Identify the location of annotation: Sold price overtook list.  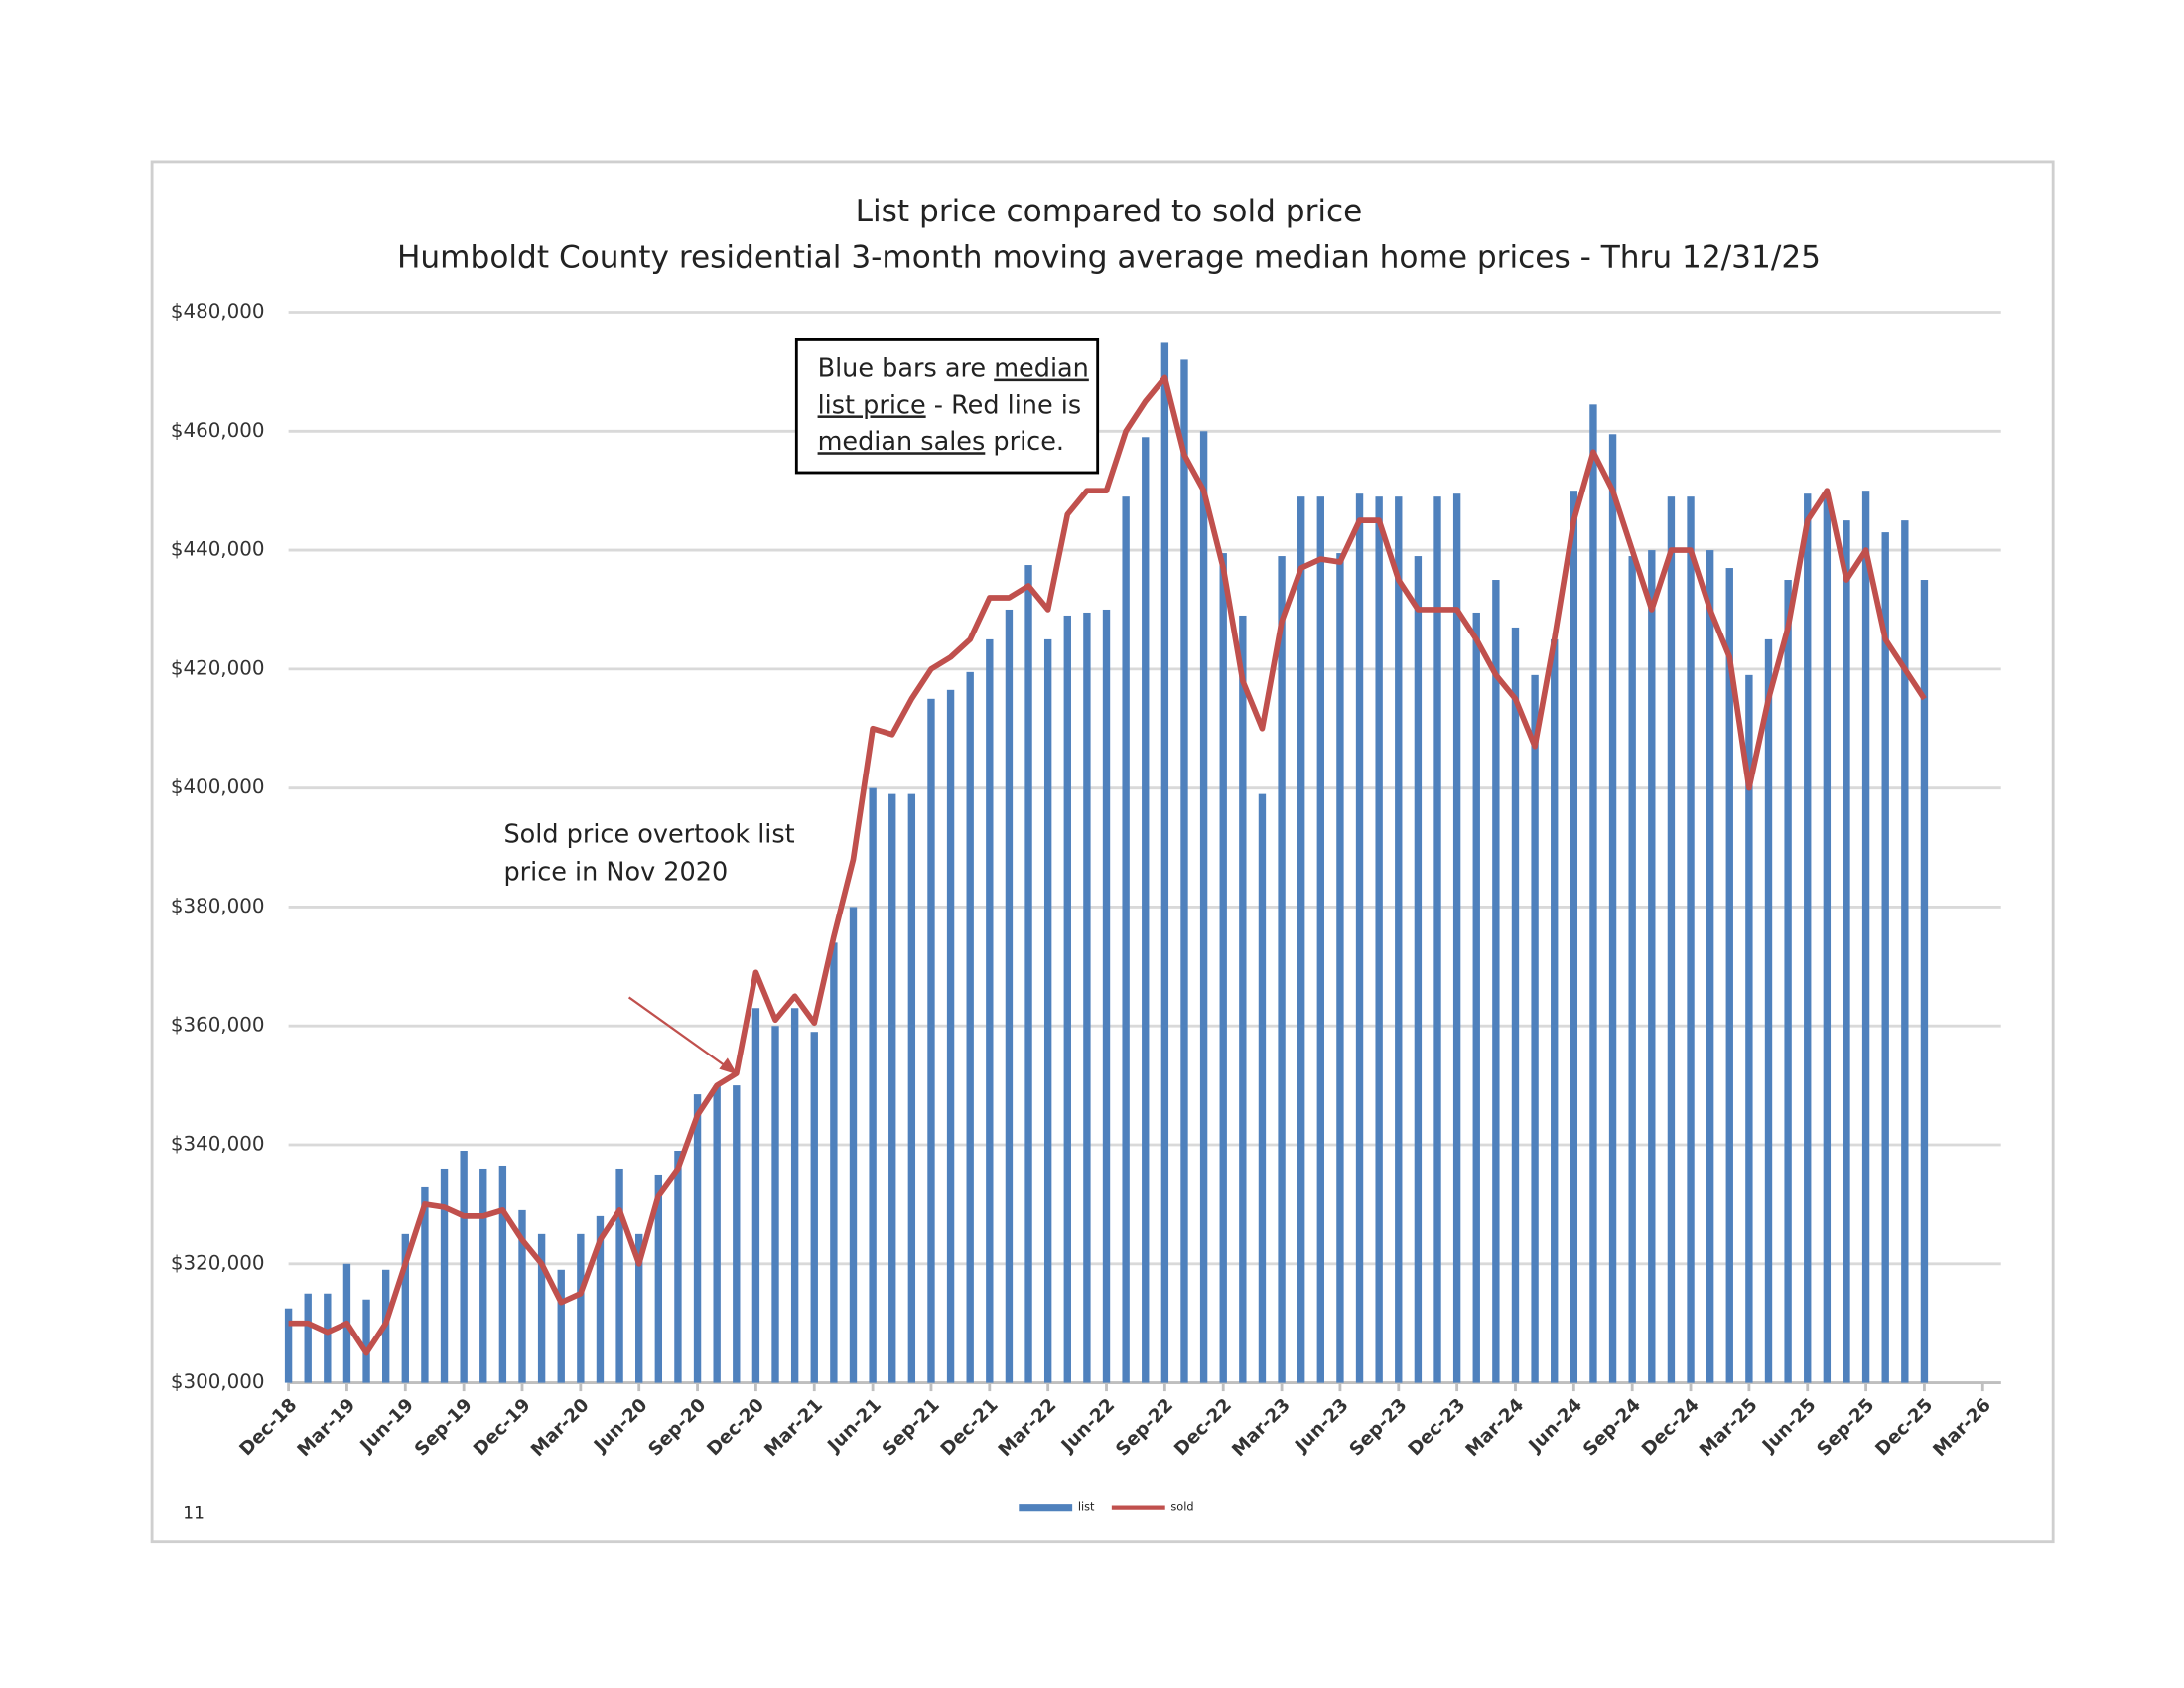
(648, 835).